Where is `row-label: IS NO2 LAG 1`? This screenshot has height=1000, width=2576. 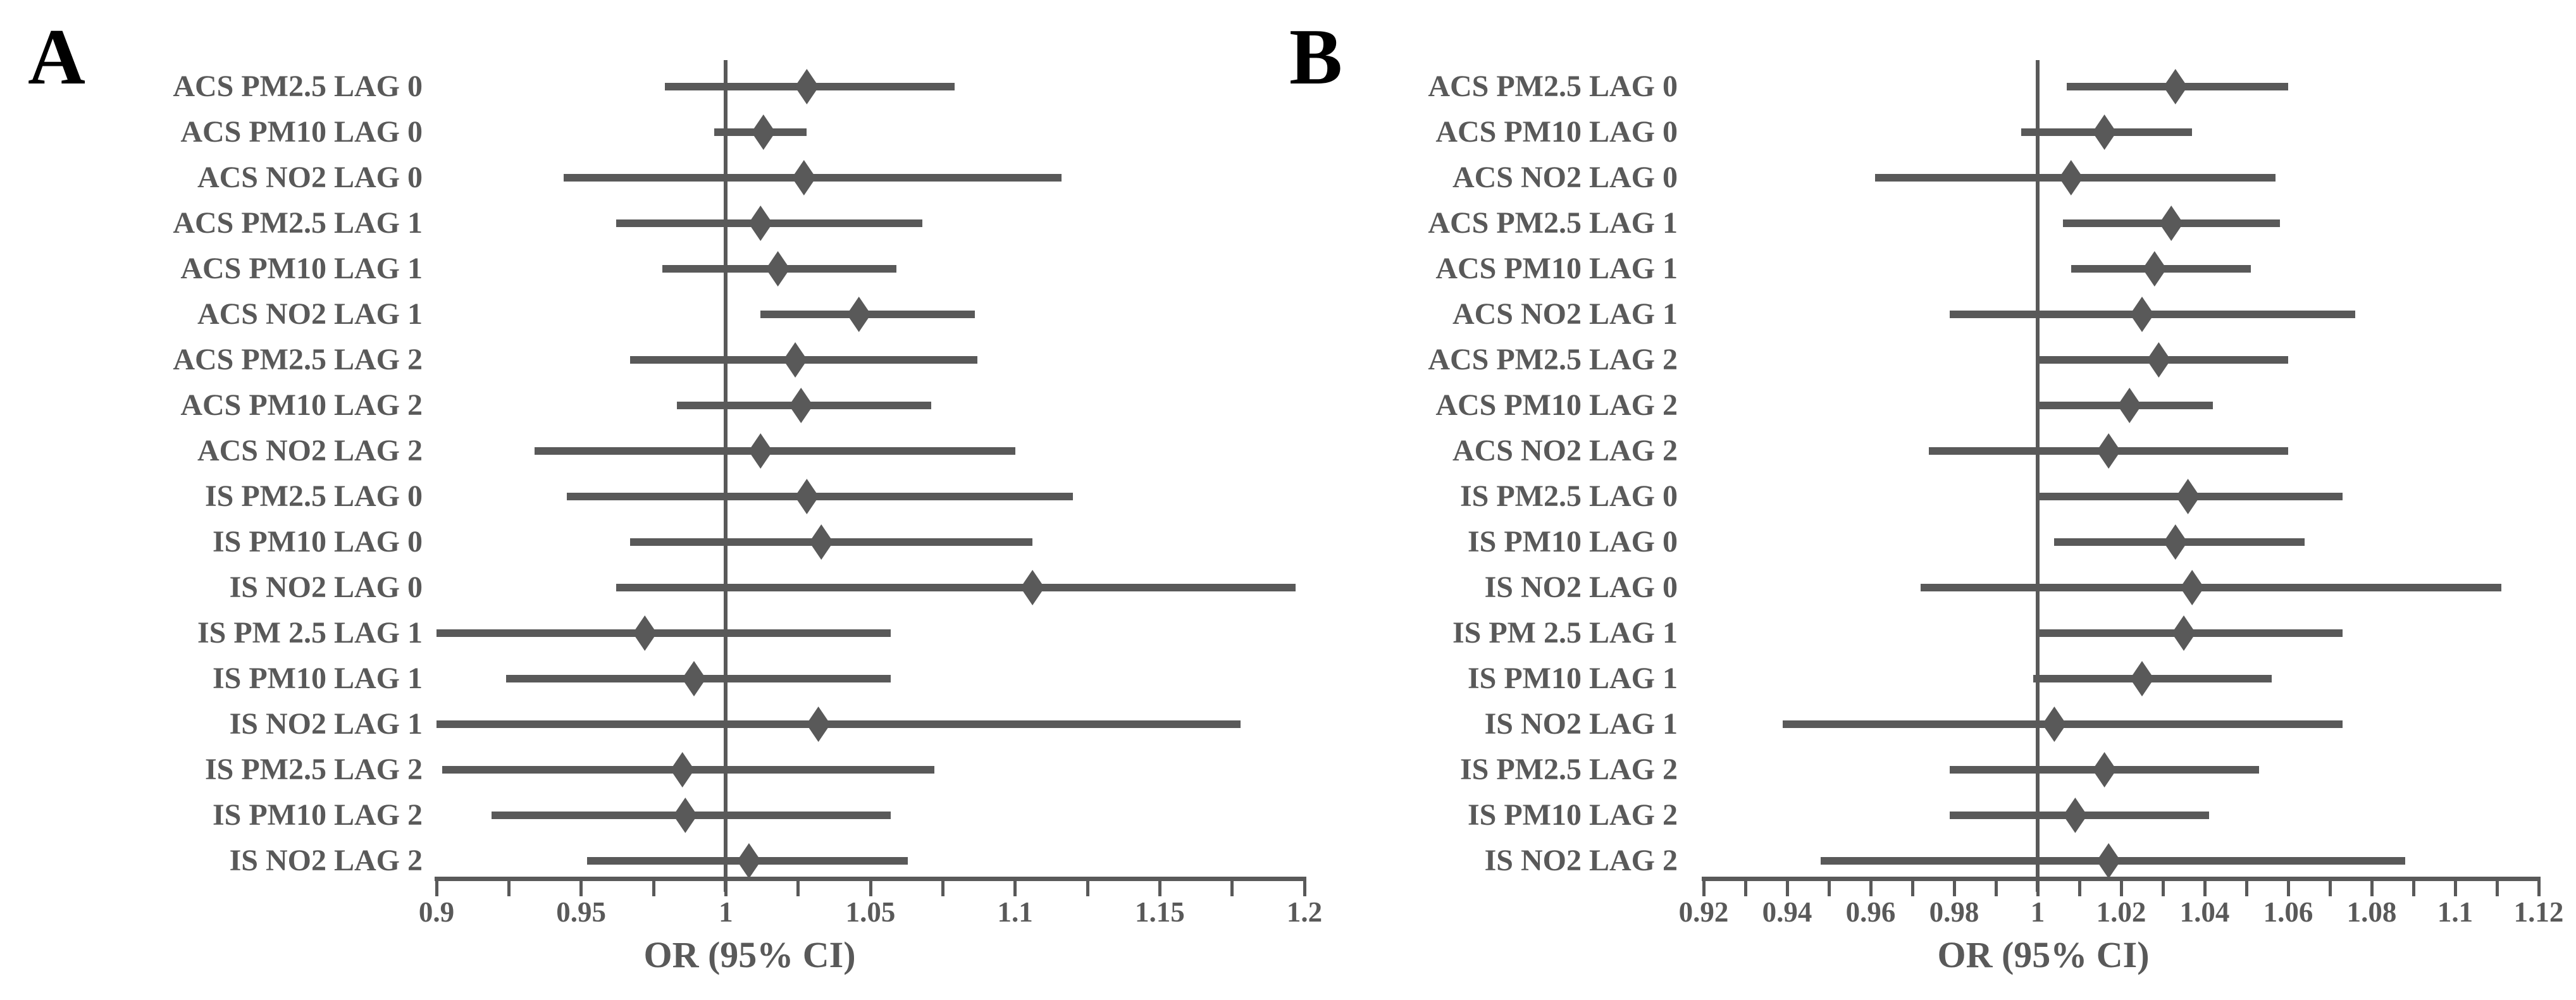 row-label: IS NO2 LAG 1 is located at coordinates (1581, 724).